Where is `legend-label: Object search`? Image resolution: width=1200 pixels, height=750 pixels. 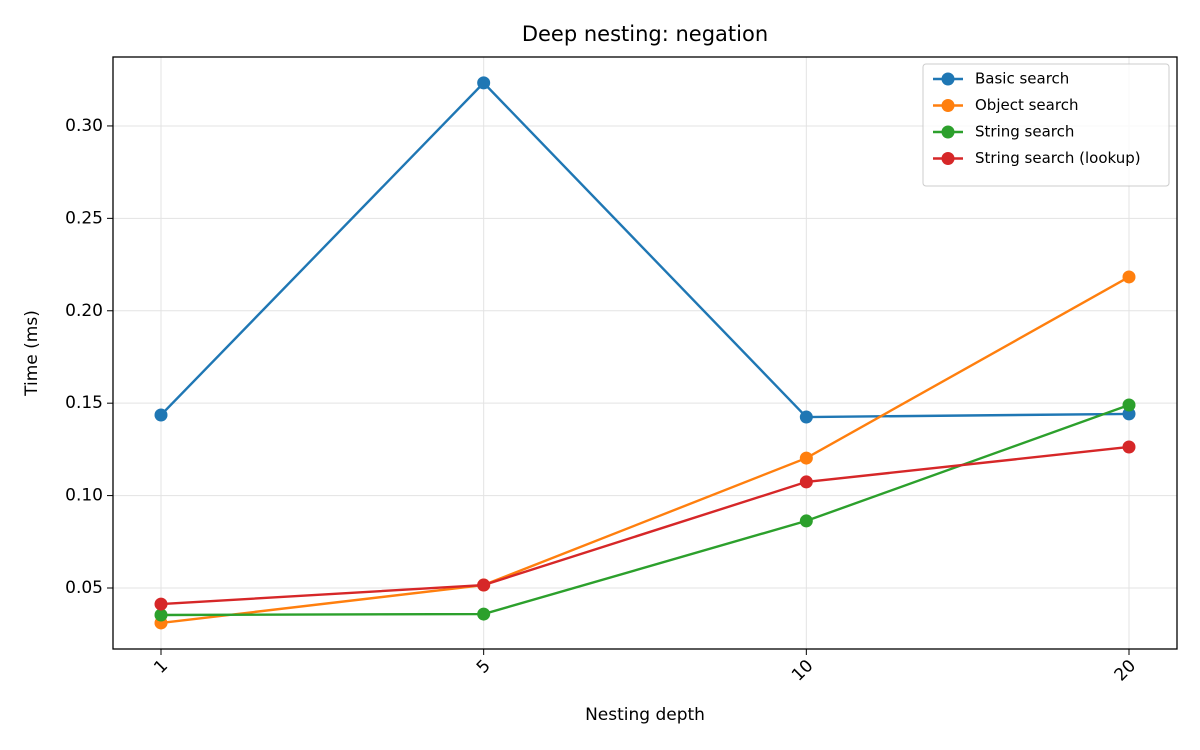 legend-label: Object search is located at coordinates (1026, 105).